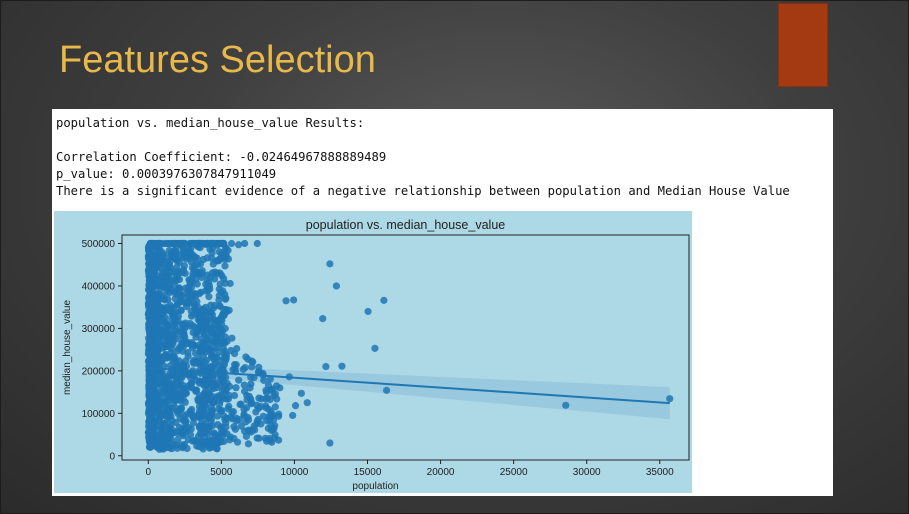  I want to click on chart-title: population vs. median_house_value, so click(405, 225).